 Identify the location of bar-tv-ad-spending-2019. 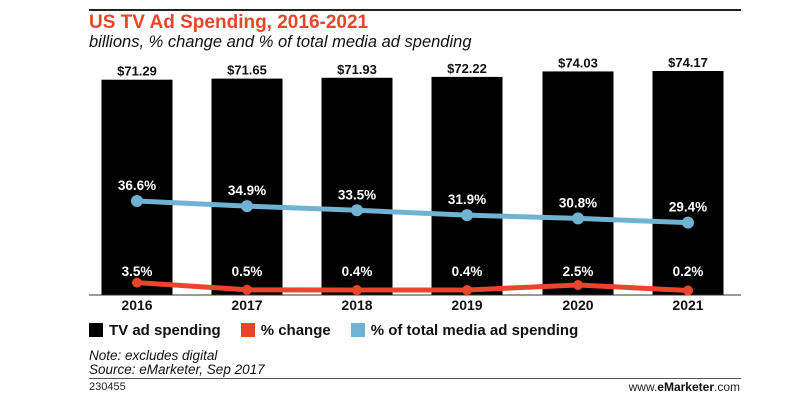
(467, 185).